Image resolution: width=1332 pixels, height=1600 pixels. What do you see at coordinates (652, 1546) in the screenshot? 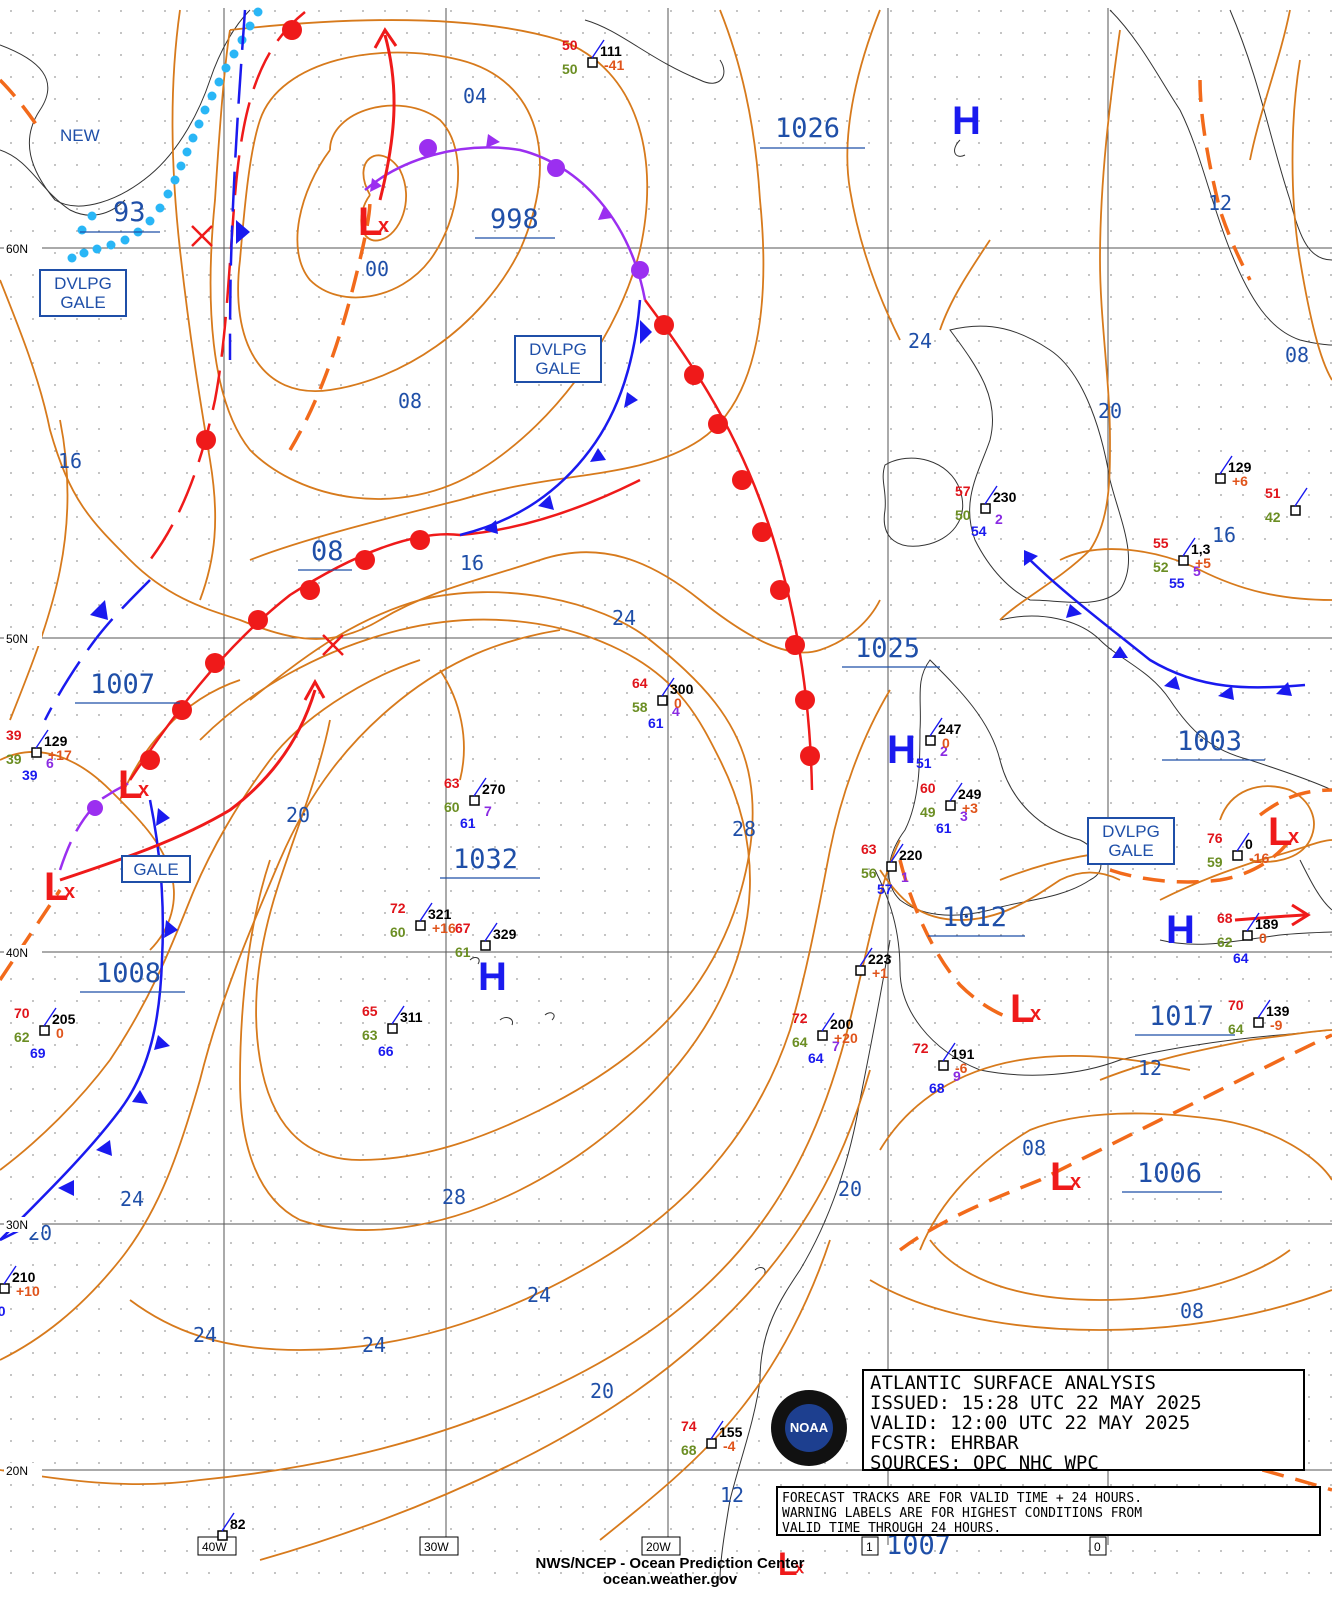
I see `longitude-labels: 40W 30W 20W 1 0` at bounding box center [652, 1546].